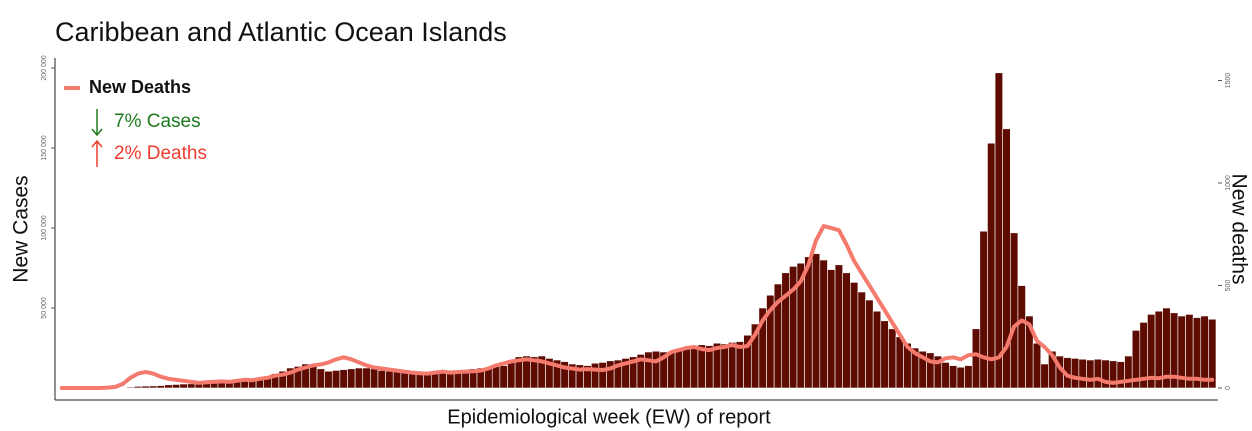  What do you see at coordinates (1228, 388) in the screenshot?
I see `y2-tick-label: 0` at bounding box center [1228, 388].